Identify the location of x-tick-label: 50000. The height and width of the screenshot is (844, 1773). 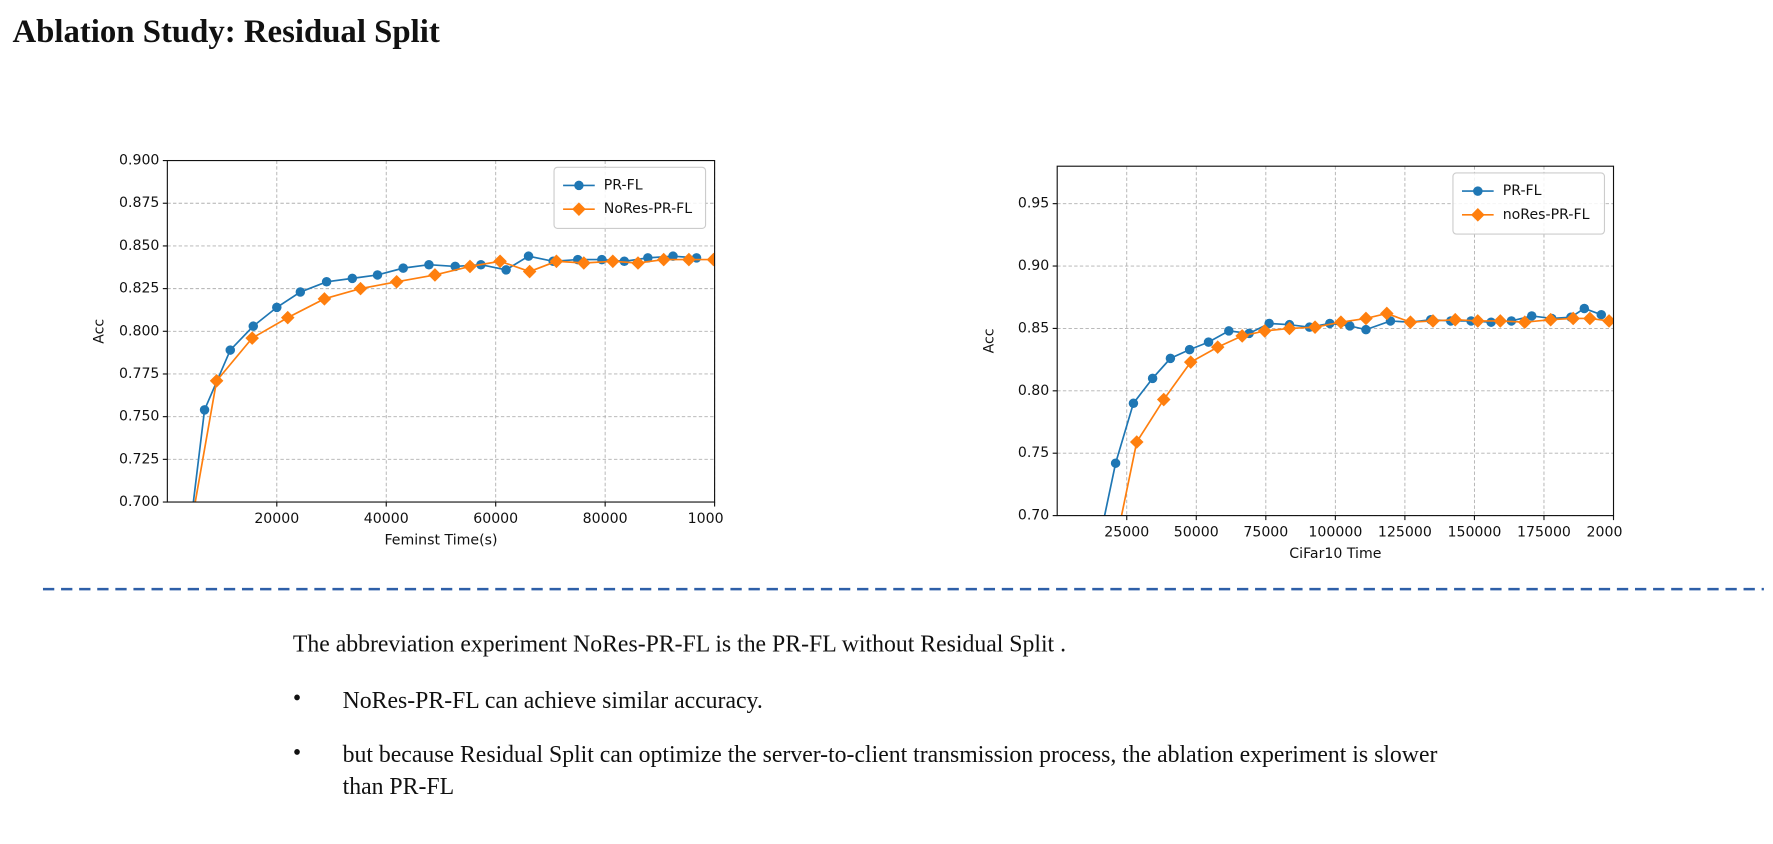
(1196, 533).